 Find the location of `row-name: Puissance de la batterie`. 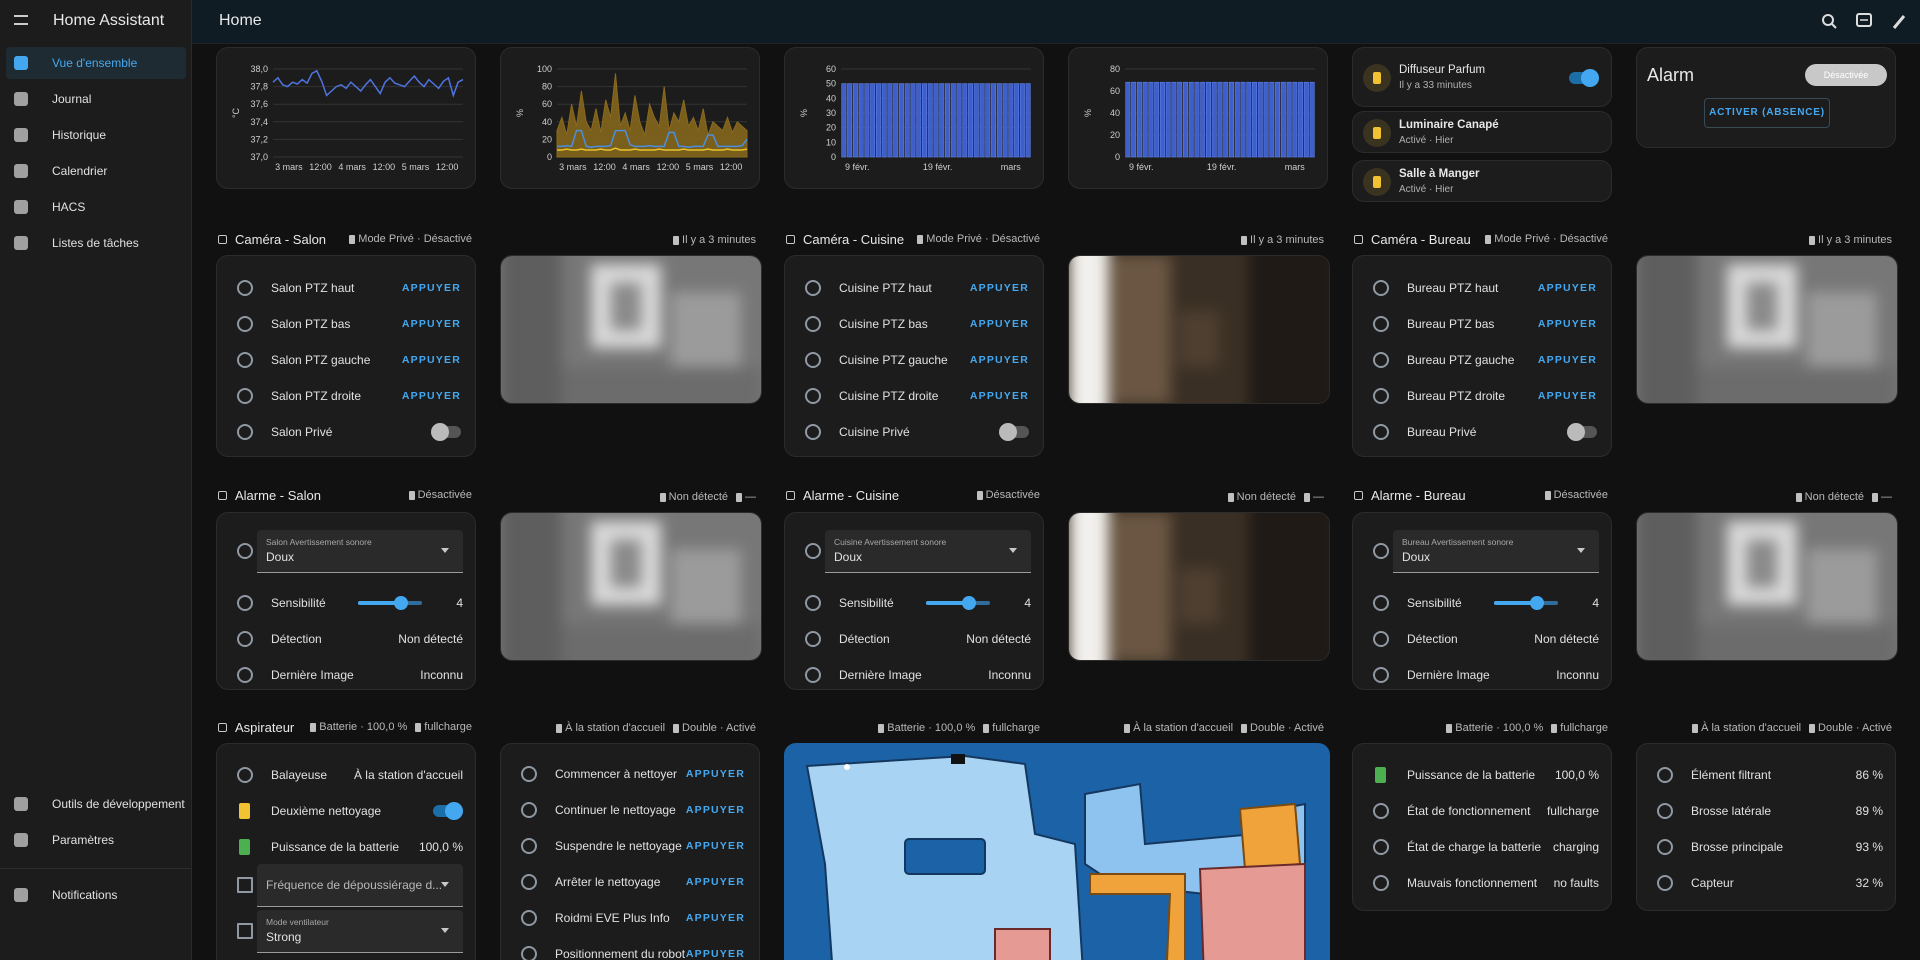

row-name: Puissance de la batterie is located at coordinates (1471, 775).